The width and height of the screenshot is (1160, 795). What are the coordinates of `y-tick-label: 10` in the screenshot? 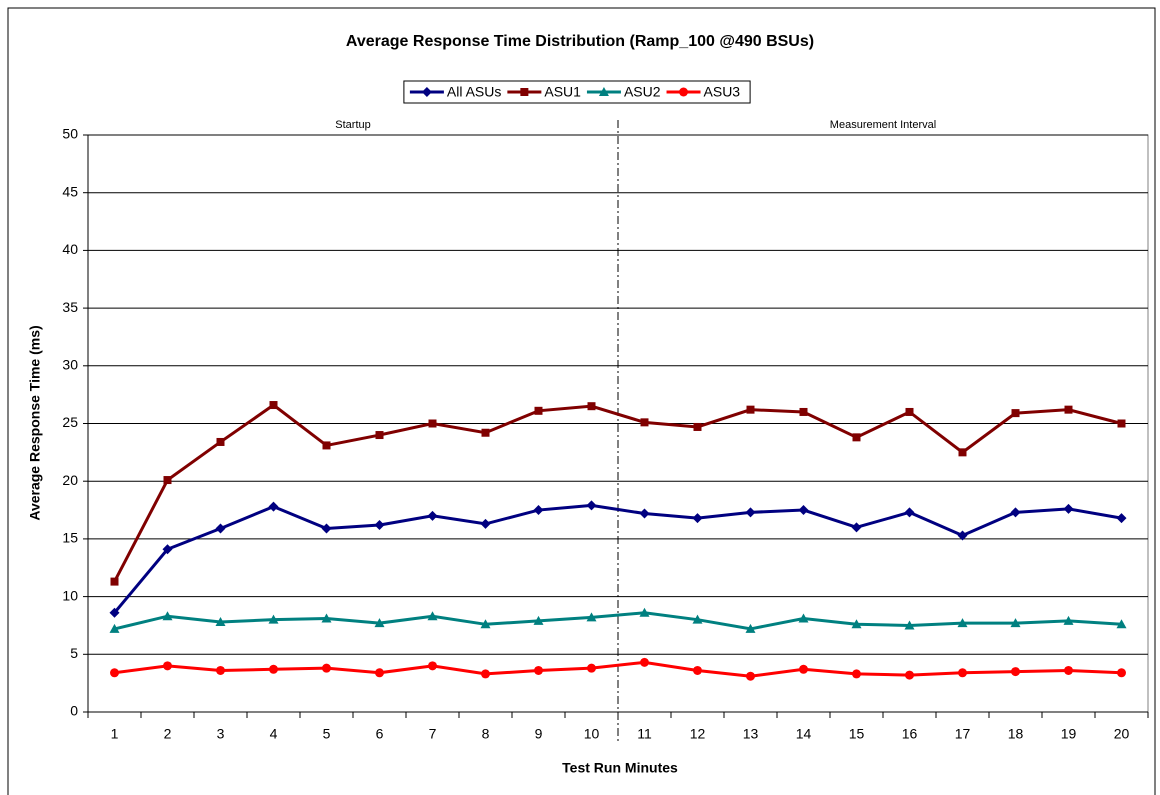 It's located at (70, 595).